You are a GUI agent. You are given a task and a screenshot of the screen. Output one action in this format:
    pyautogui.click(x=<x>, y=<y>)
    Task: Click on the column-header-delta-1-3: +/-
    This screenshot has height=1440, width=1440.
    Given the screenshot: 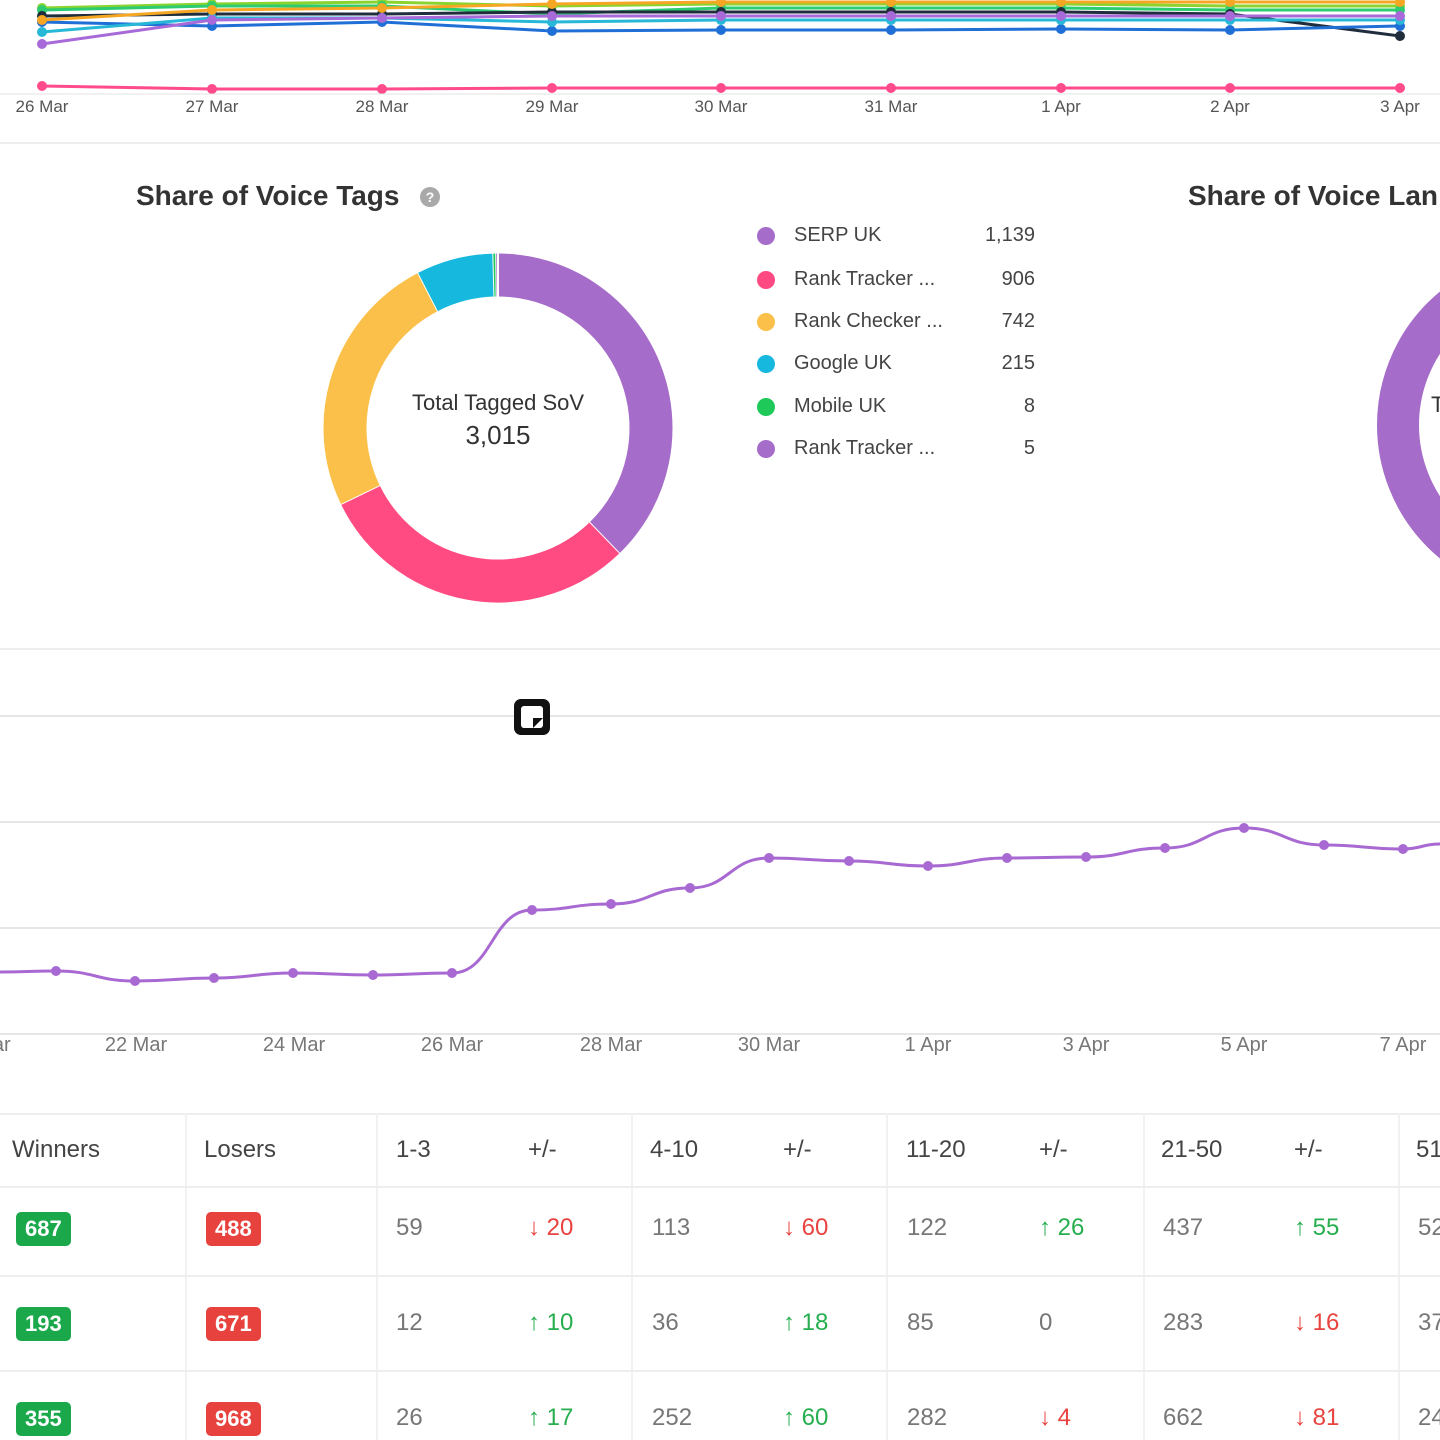 What is the action you would take?
    pyautogui.click(x=542, y=1149)
    